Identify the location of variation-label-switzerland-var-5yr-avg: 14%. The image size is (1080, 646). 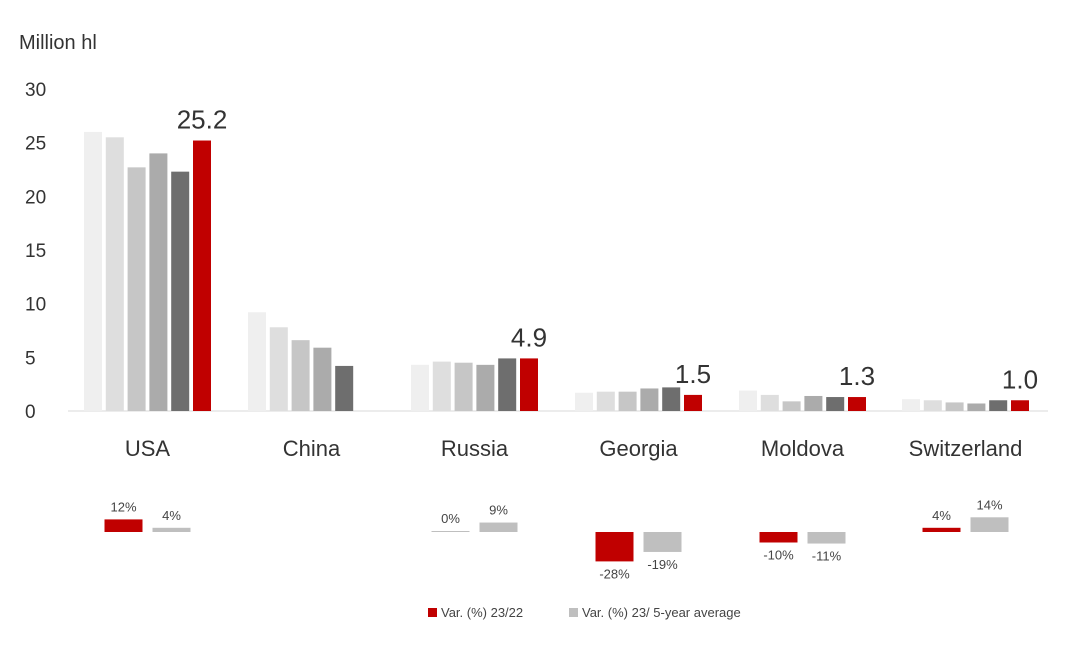
(989, 504).